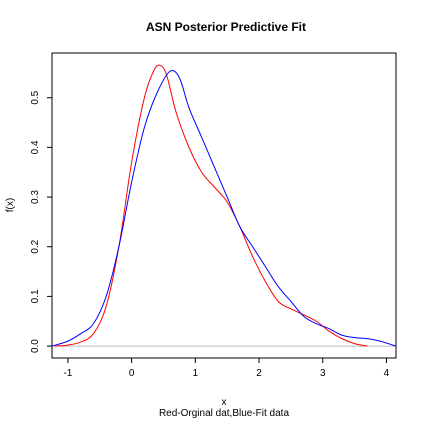 The image size is (423, 423). What do you see at coordinates (226, 27) in the screenshot?
I see `chart-title: ASN Posterior Predictive Fit` at bounding box center [226, 27].